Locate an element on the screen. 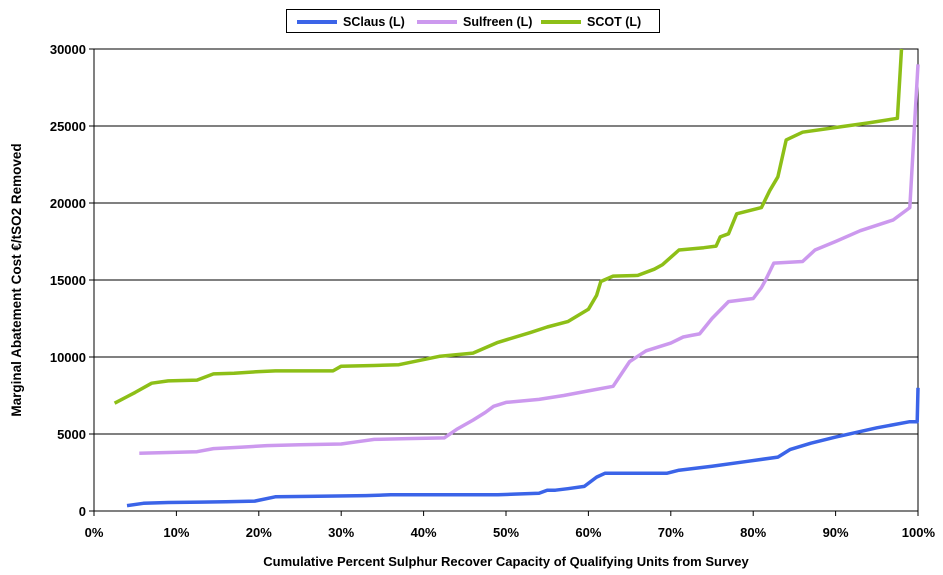 This screenshot has width=943, height=575. y-tick-label: 30000 is located at coordinates (68, 49).